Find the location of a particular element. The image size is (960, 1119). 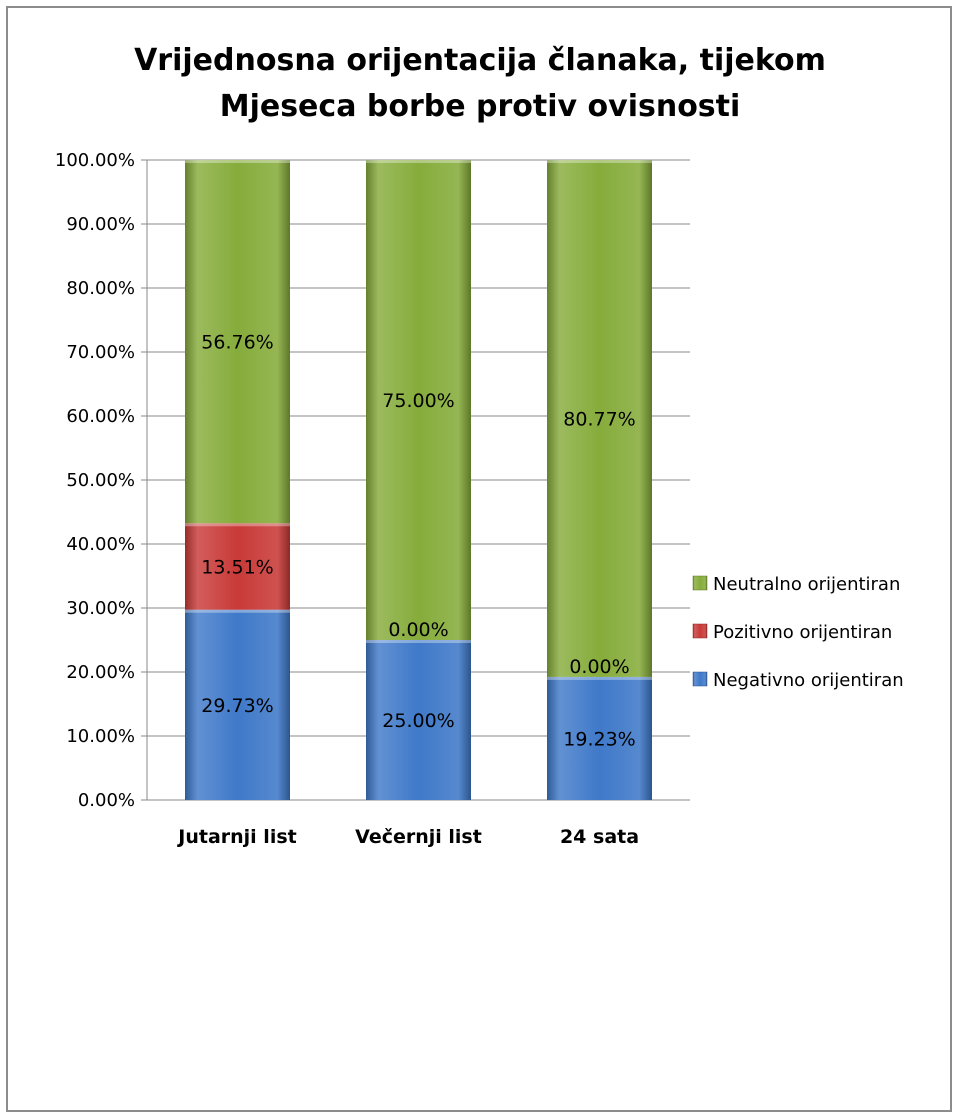

legend-label: Neutralno orijentiran is located at coordinates (806, 584).